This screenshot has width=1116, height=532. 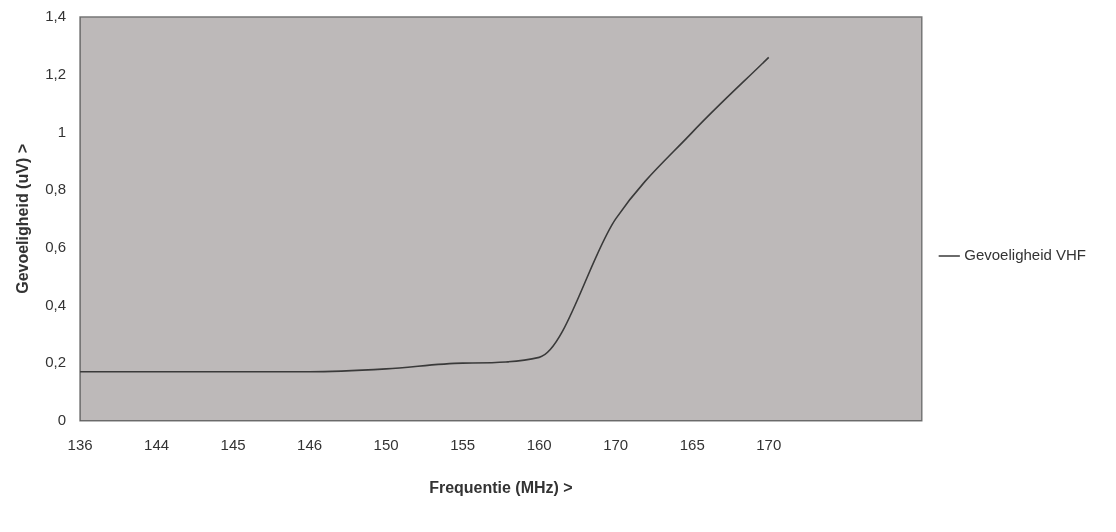 I want to click on x-tick-label: 145, so click(x=233, y=444).